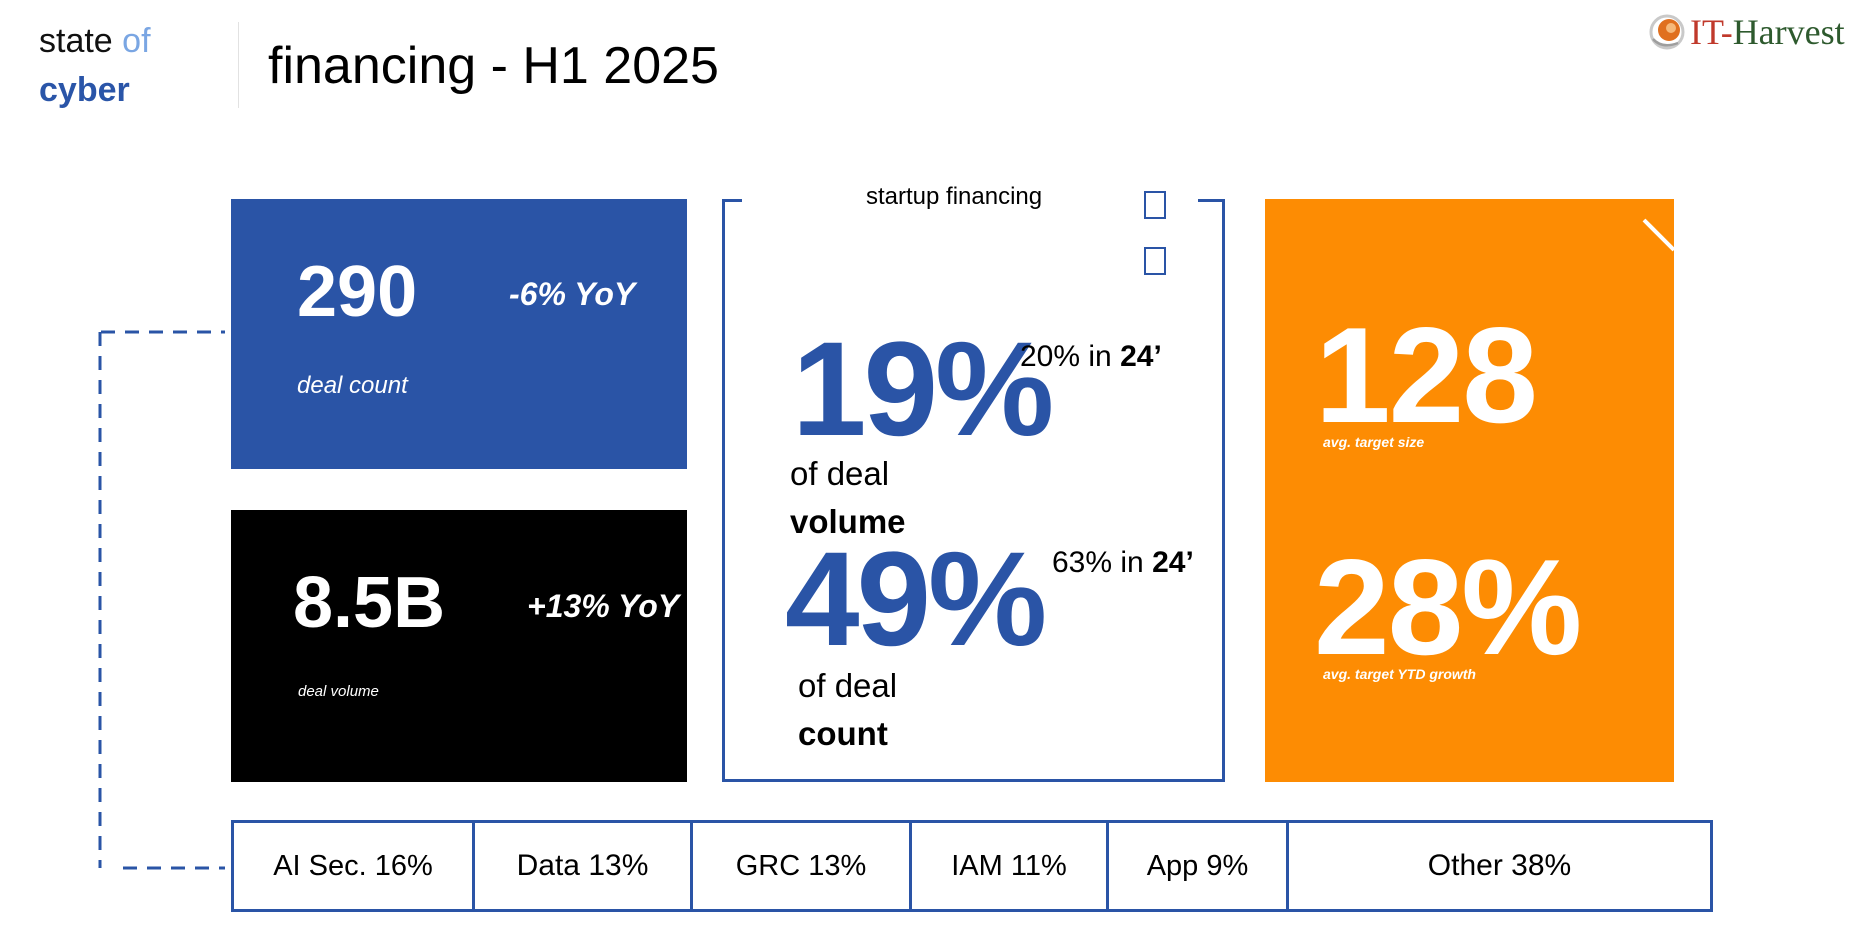 Image resolution: width=1862 pixels, height=928 pixels. Describe the element at coordinates (1070, 356) in the screenshot. I see `startup-volume-prev-text: 20% in` at that location.